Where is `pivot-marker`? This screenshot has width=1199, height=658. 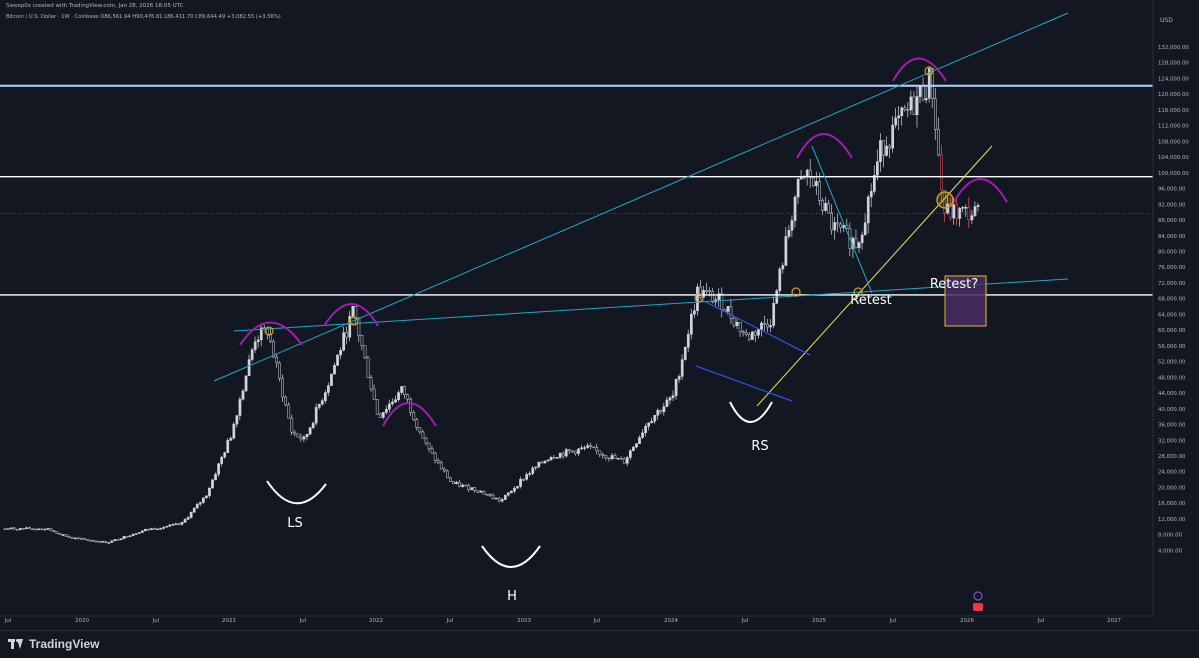 pivot-marker is located at coordinates (269, 331).